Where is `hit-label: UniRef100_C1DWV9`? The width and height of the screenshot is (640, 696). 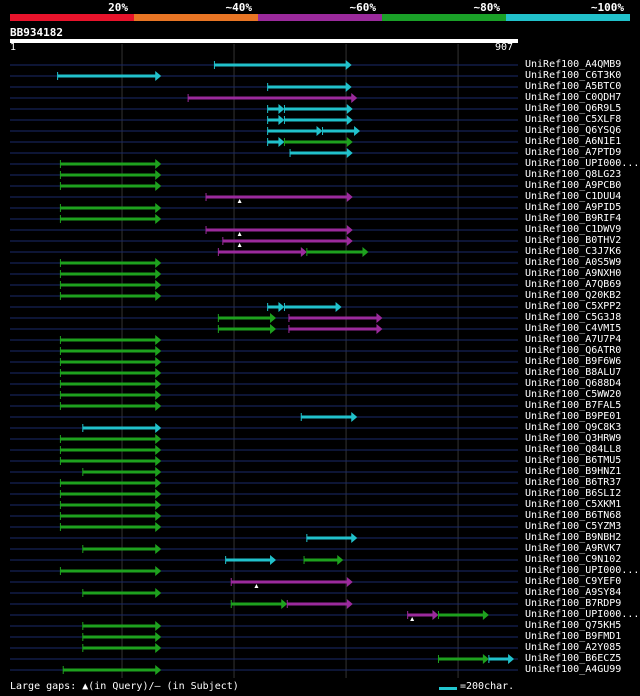
hit-label: UniRef100_C1DWV9 is located at coordinates (573, 229).